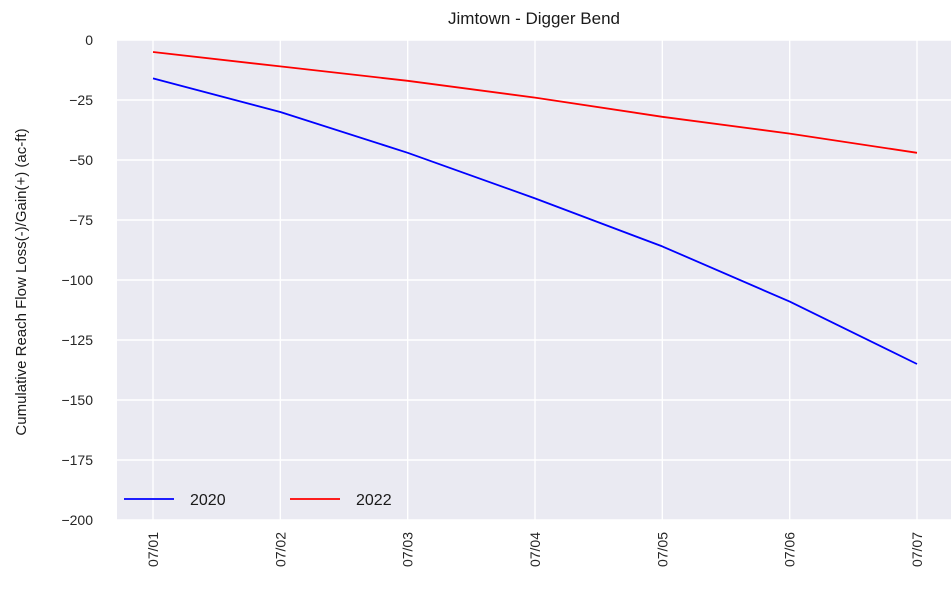  Describe the element at coordinates (917, 549) in the screenshot. I see `x-tick-label: 07/07` at that location.